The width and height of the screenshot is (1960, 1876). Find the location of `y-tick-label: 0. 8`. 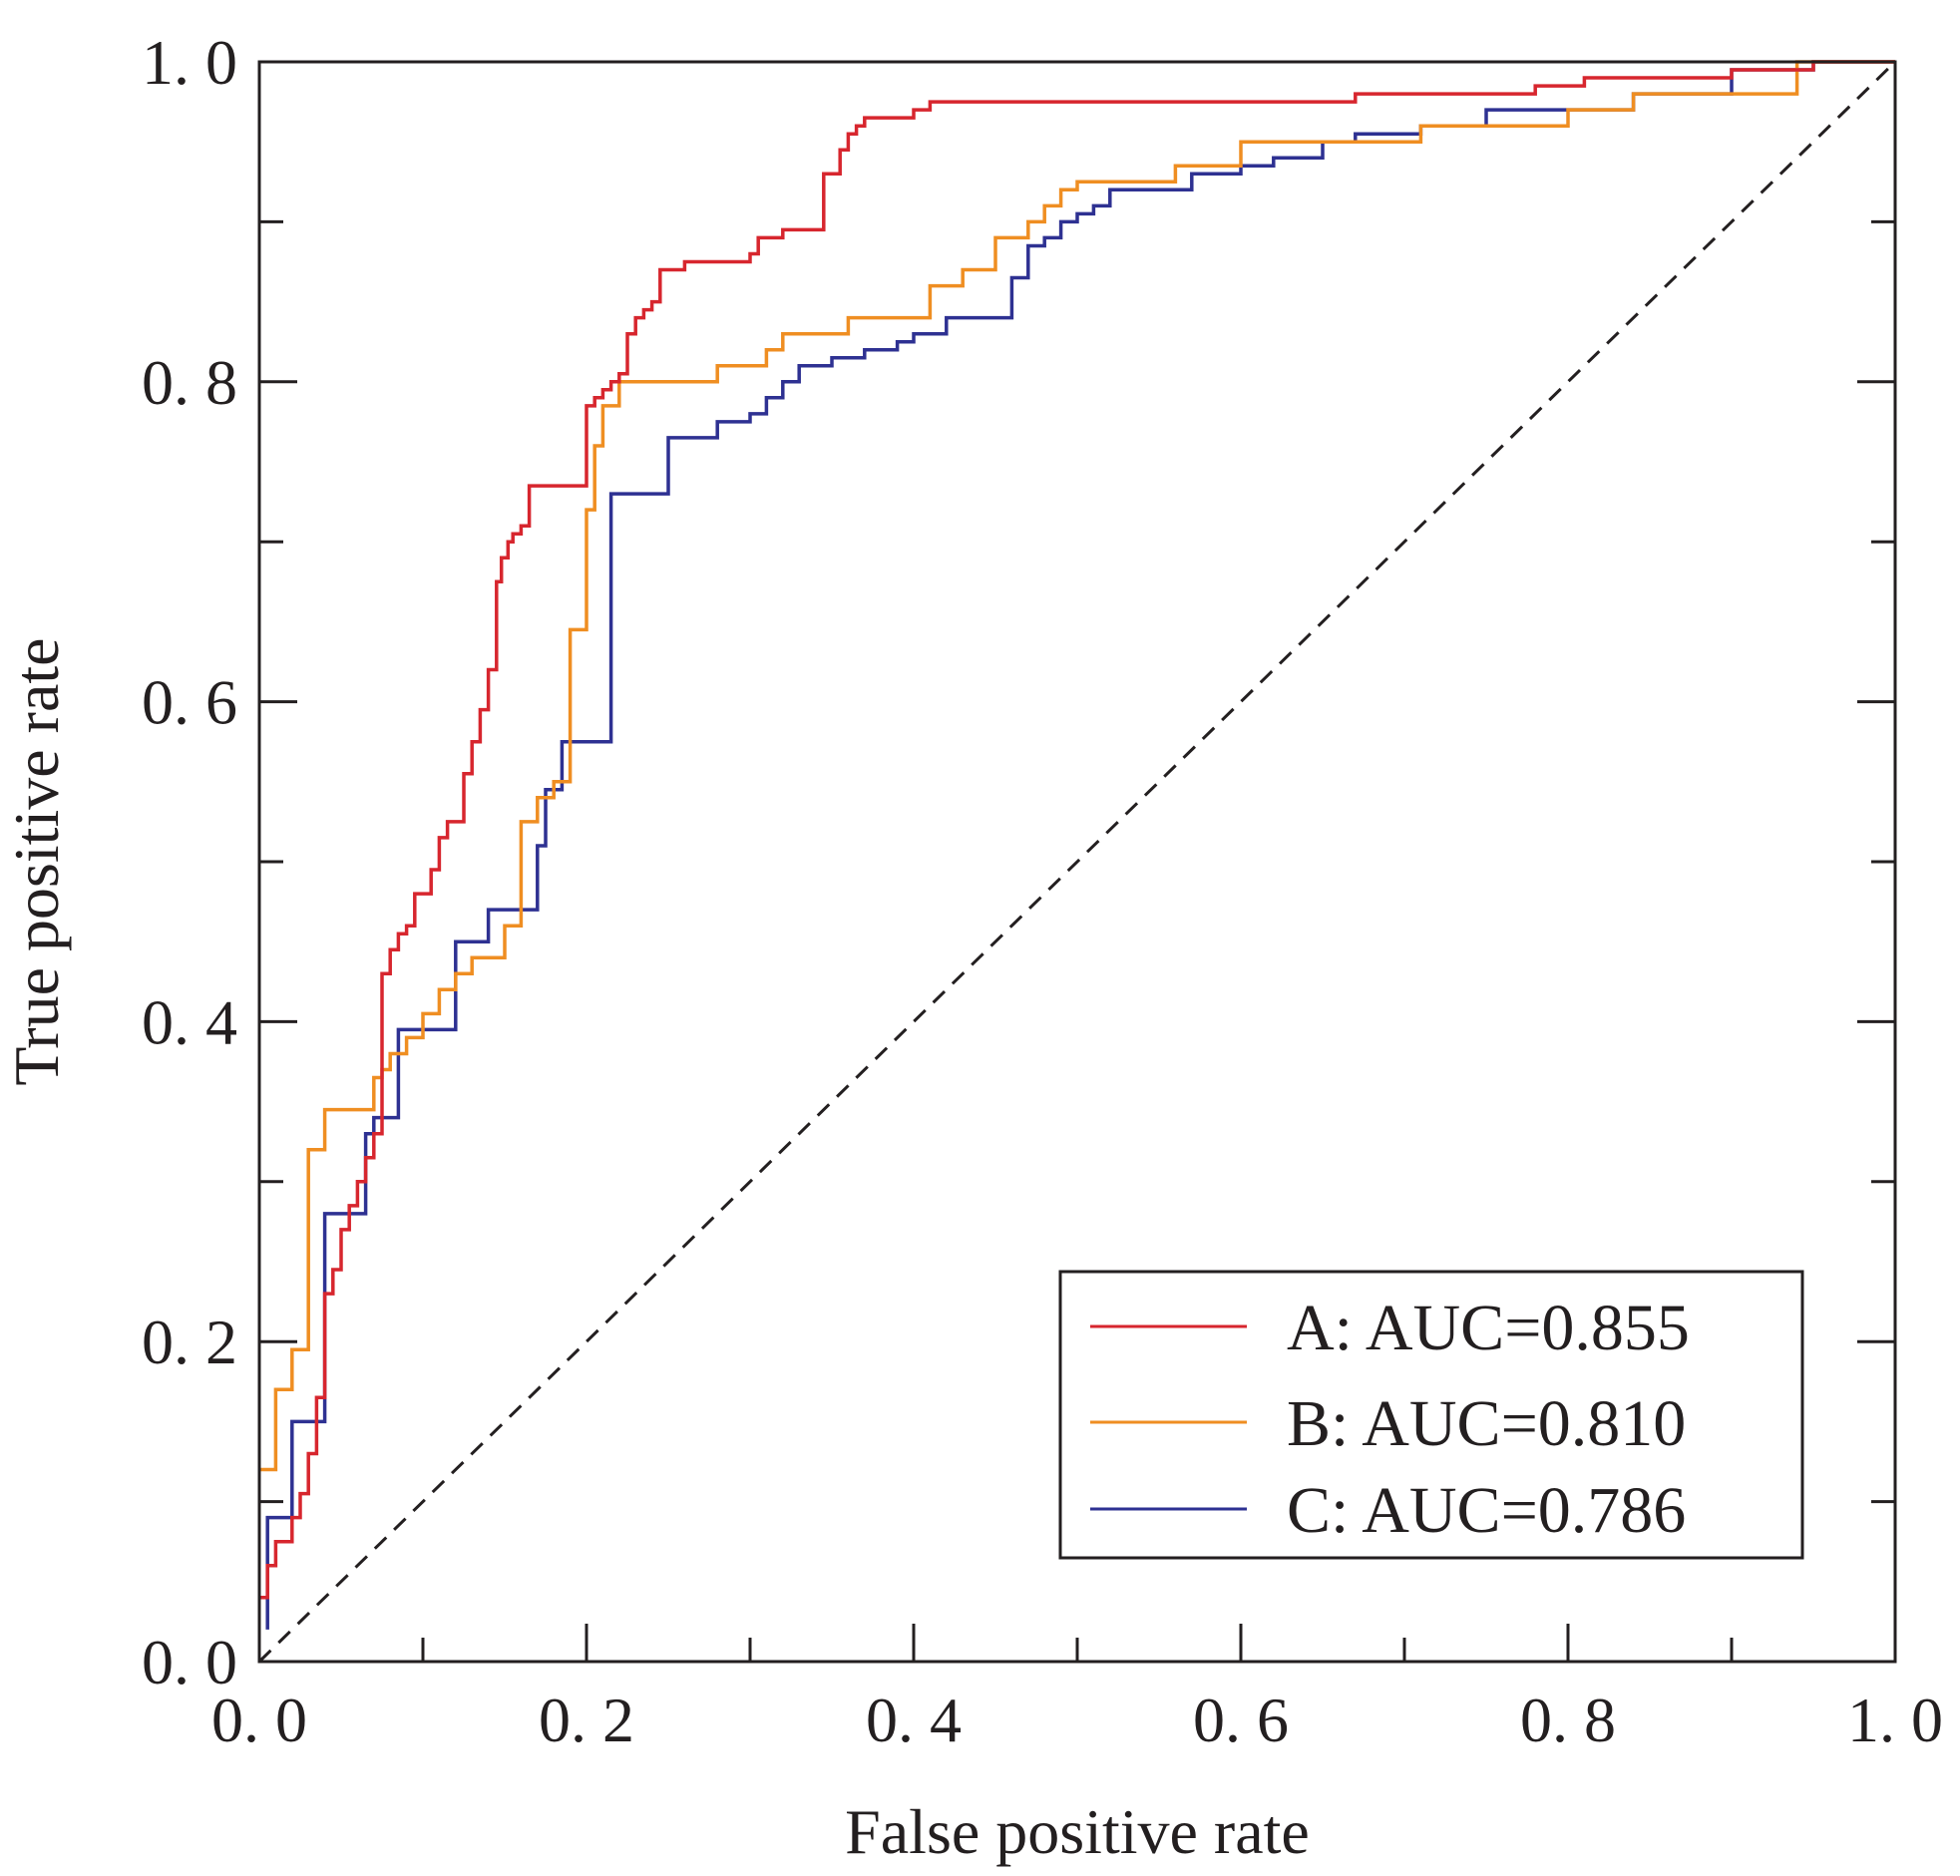

y-tick-label: 0. 8 is located at coordinates (190, 382).